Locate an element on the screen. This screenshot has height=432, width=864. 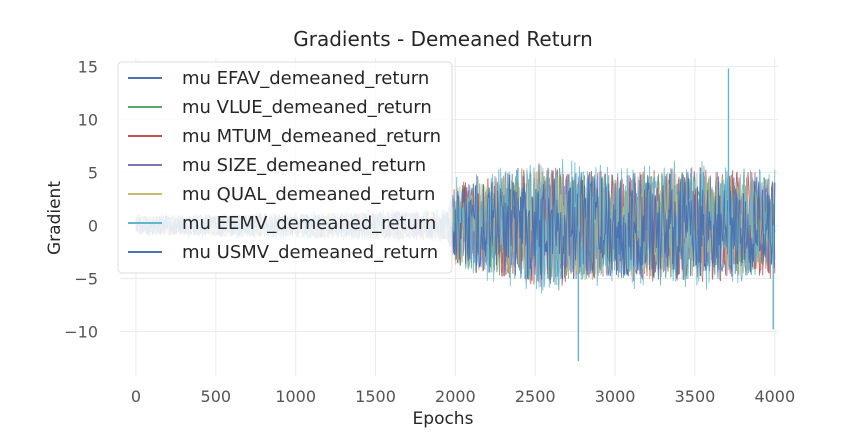
x-tick-label: 2000 is located at coordinates (455, 396).